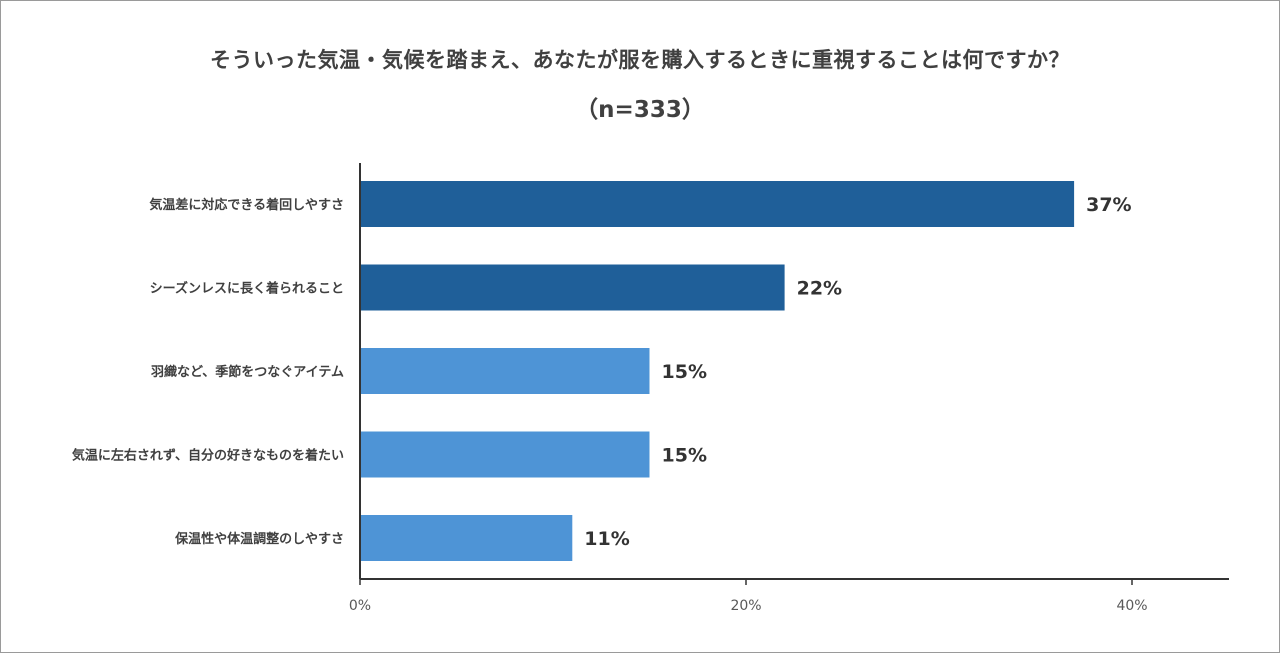 This screenshot has height=653, width=1280. Describe the element at coordinates (247, 289) in the screenshot. I see `category-label-2: シーズンレスに長く着られること` at that location.